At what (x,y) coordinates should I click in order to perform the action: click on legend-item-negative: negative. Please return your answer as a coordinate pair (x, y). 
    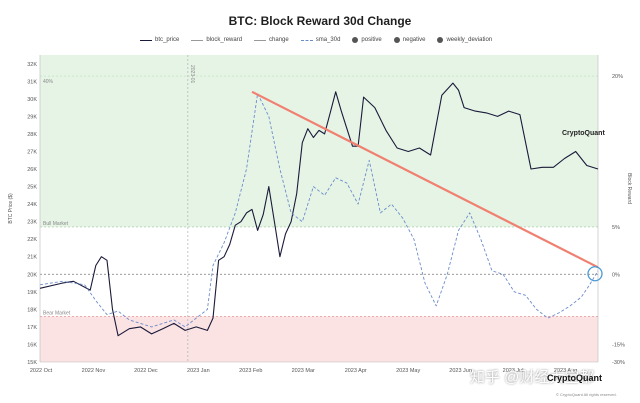
    Looking at the image, I should click on (409, 40).